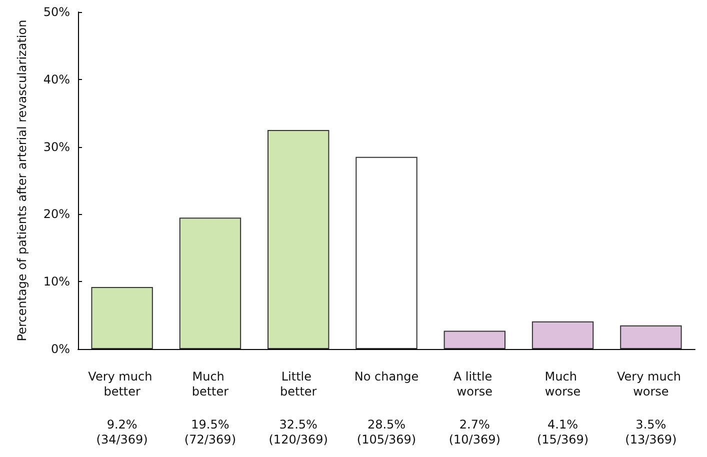 The image size is (707, 457). I want to click on y-tick-label: 50%, so click(56, 12).